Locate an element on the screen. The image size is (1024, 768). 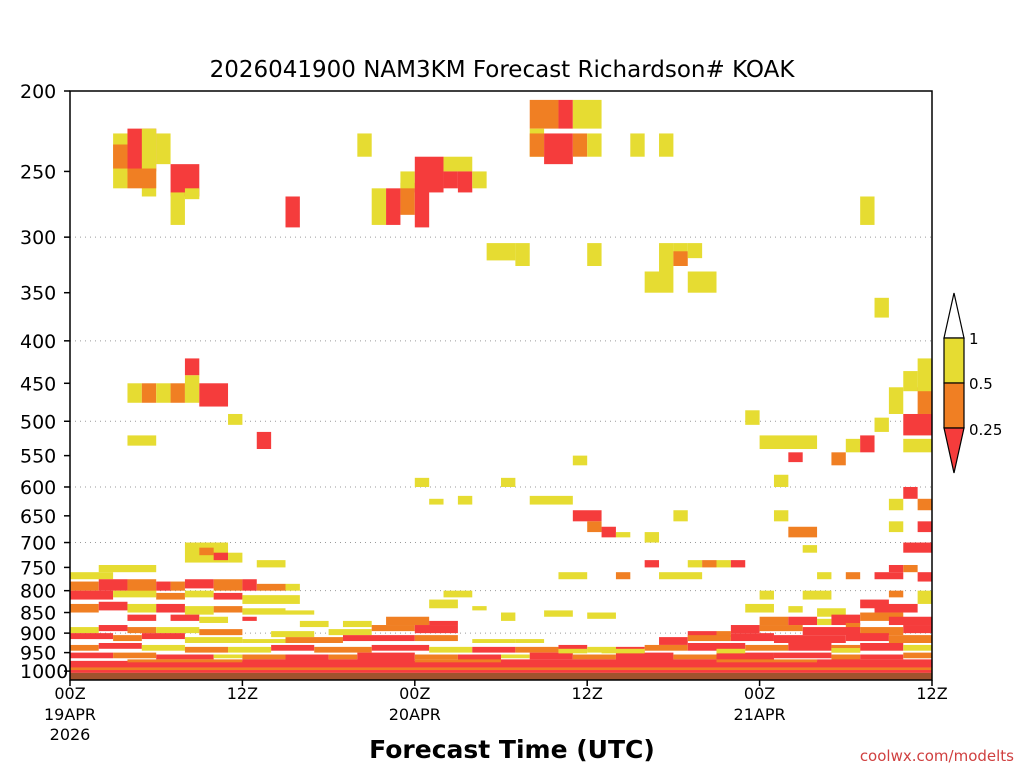
x-axis-label: Forecast Time (UTC) is located at coordinates (512, 749).